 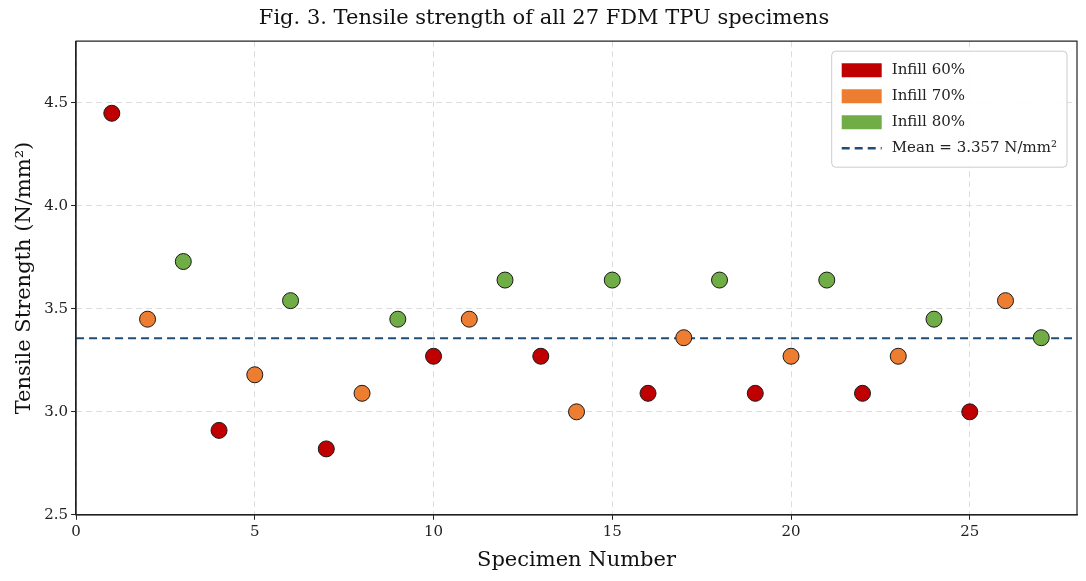 What do you see at coordinates (974, 147) in the screenshot?
I see `legend-label: Mean = 3.357 N/mm²` at bounding box center [974, 147].